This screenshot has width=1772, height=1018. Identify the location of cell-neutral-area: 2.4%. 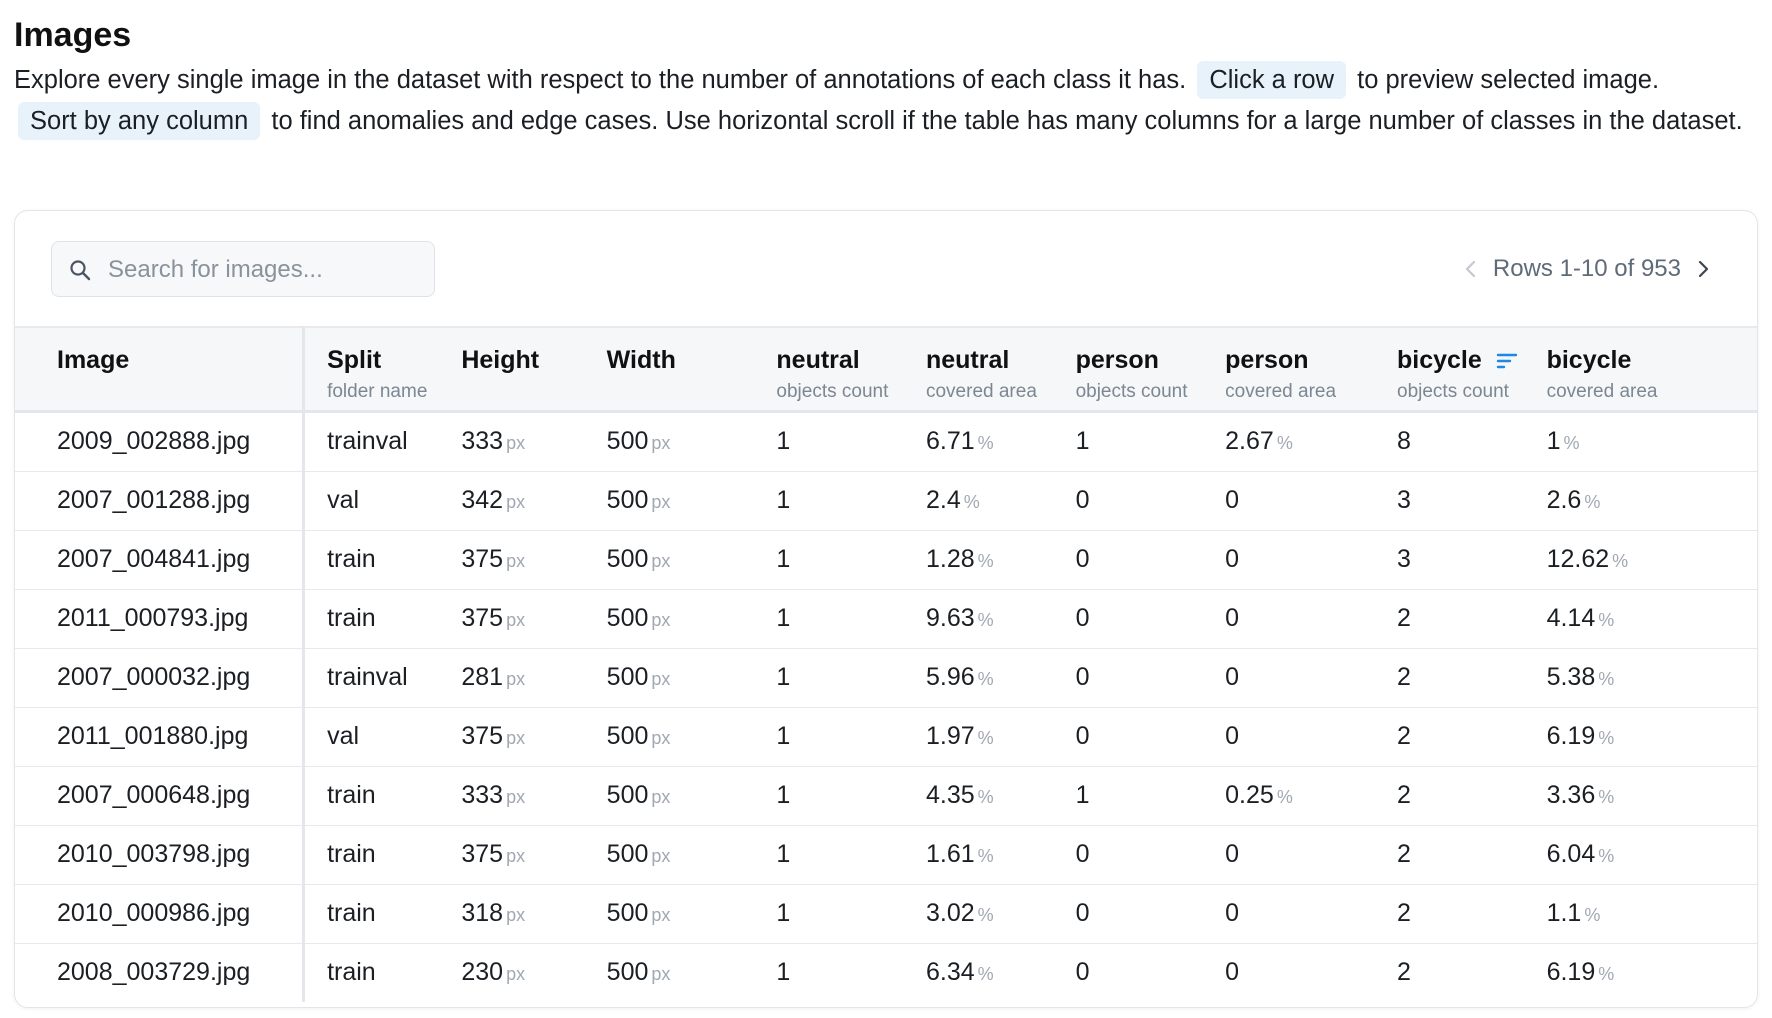
(978, 501).